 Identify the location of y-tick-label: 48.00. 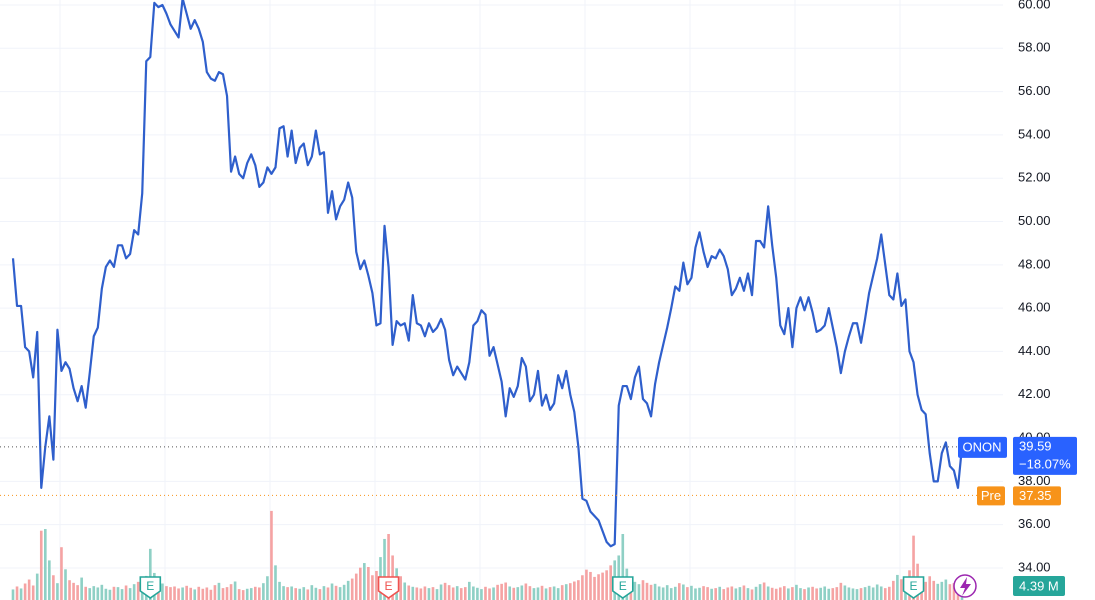
(1034, 263).